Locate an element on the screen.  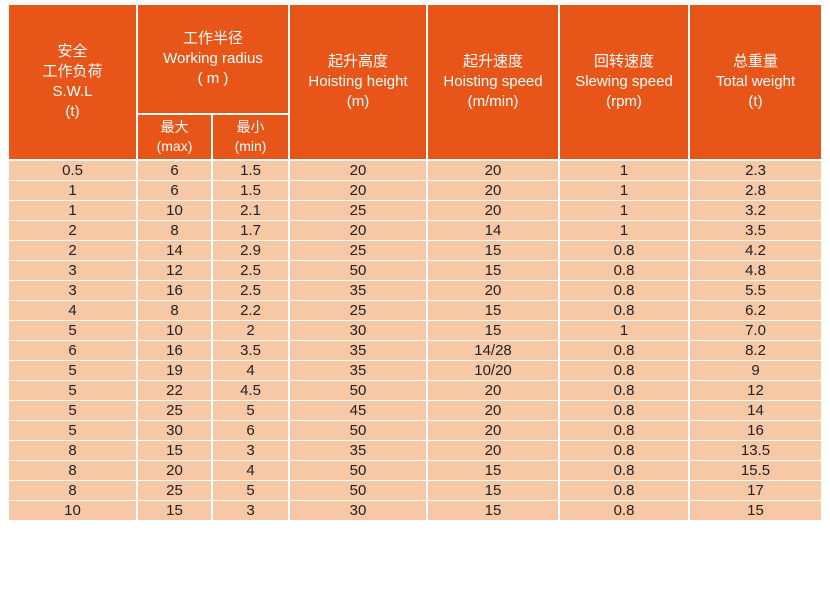
table-cell: 2.1 is located at coordinates (250, 210).